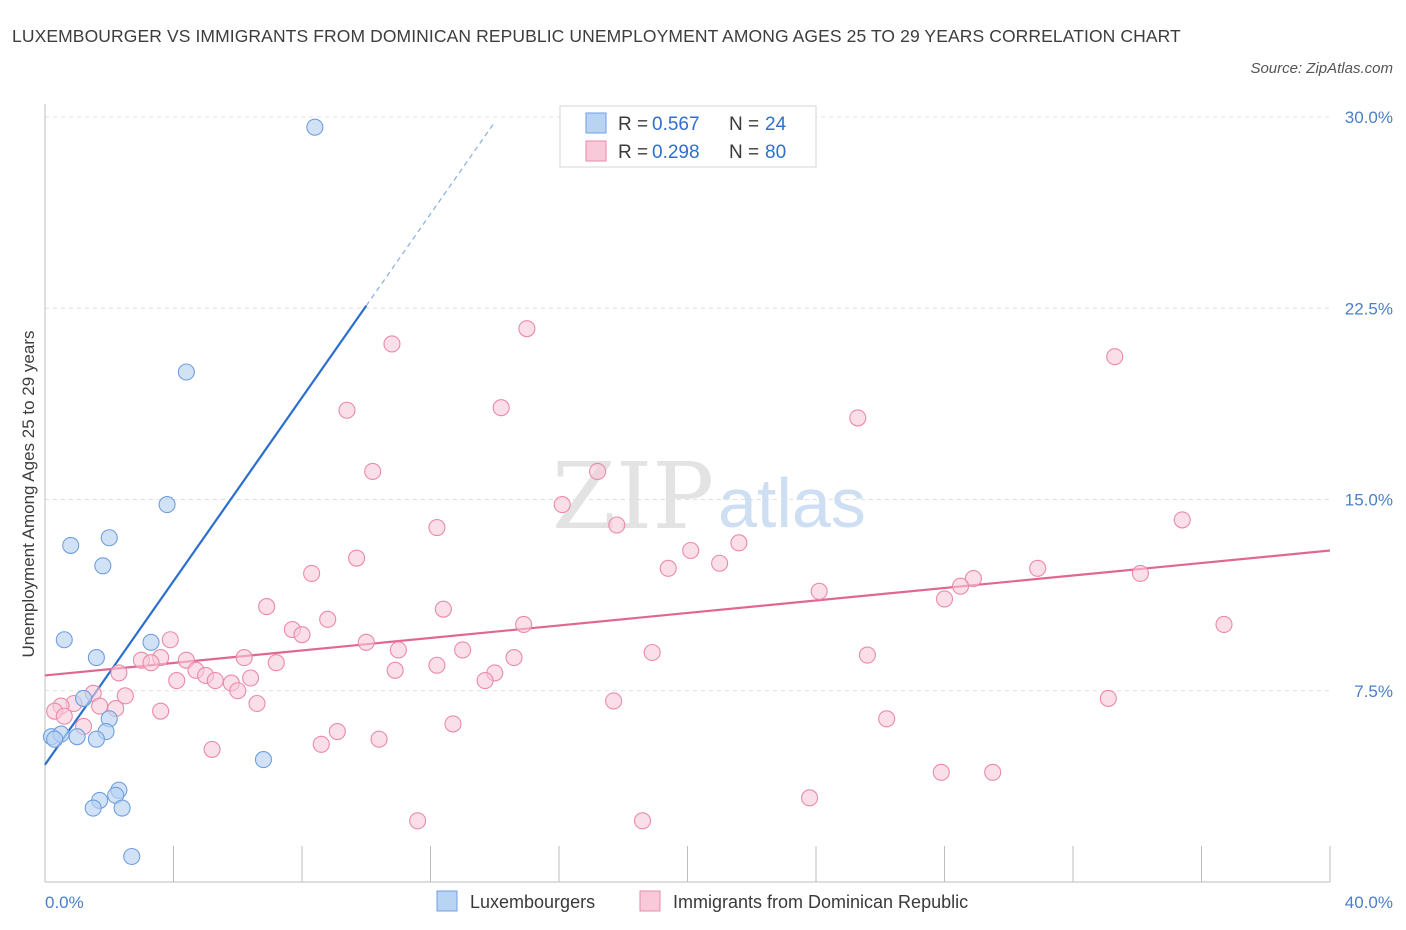  What do you see at coordinates (28, 494) in the screenshot?
I see `y-axis-title: Unemployment Among Ages 25 to 29 years` at bounding box center [28, 494].